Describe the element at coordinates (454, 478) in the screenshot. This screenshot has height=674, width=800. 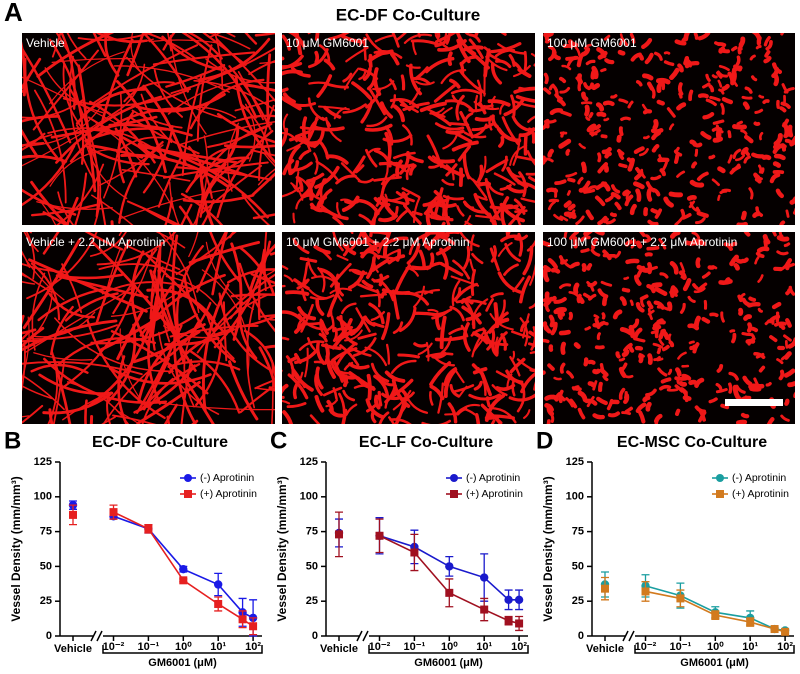
I see `legend-marker` at that location.